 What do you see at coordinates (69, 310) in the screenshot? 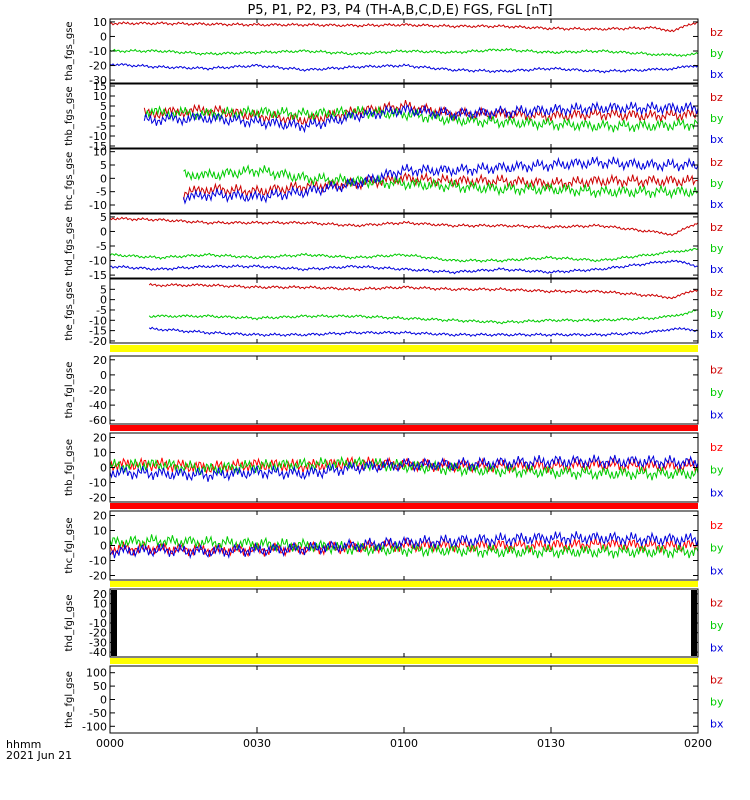
I see `y-axis-label: the_fgs_gse` at bounding box center [69, 310].